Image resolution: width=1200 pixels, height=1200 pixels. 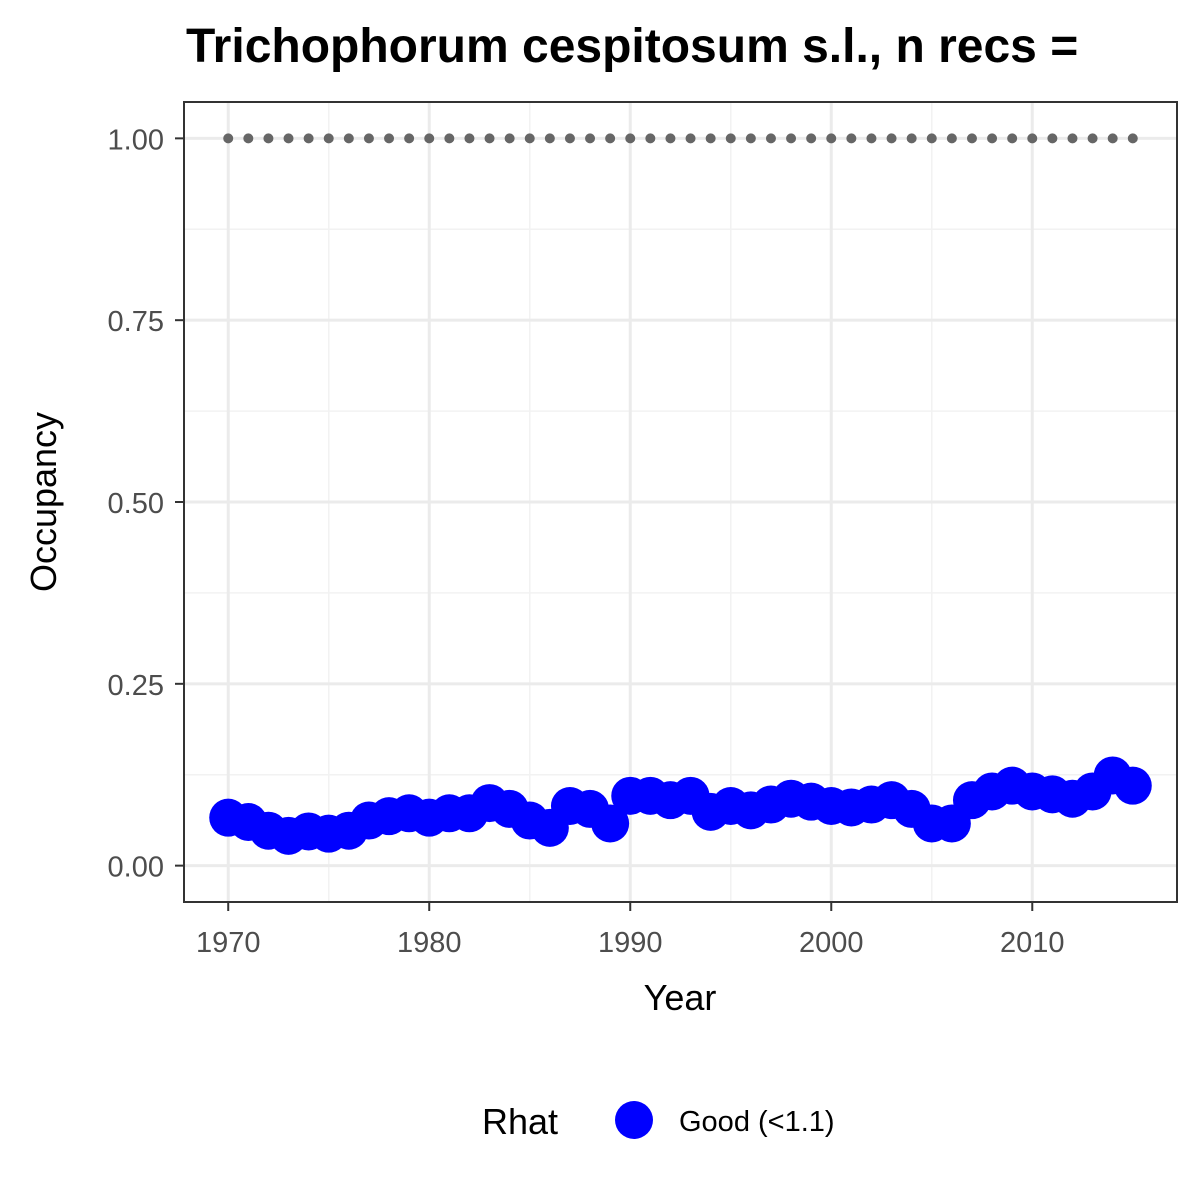 What do you see at coordinates (658, 1121) in the screenshot?
I see `legend: Rhat Good (<1.1)` at bounding box center [658, 1121].